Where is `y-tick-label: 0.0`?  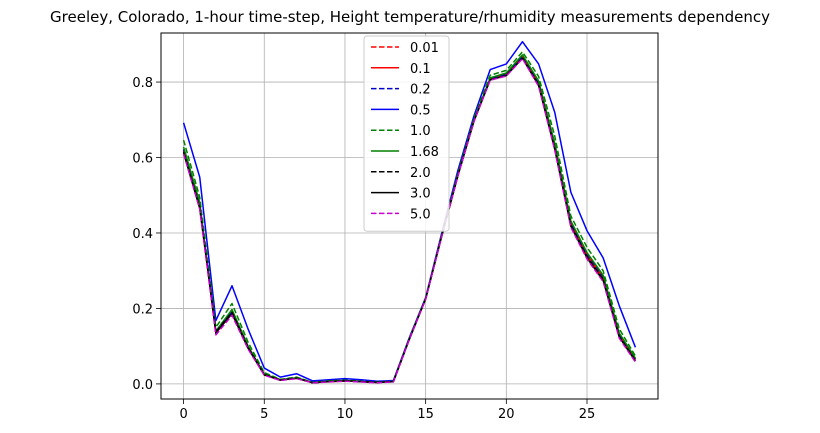 y-tick-label: 0.0 is located at coordinates (142, 385).